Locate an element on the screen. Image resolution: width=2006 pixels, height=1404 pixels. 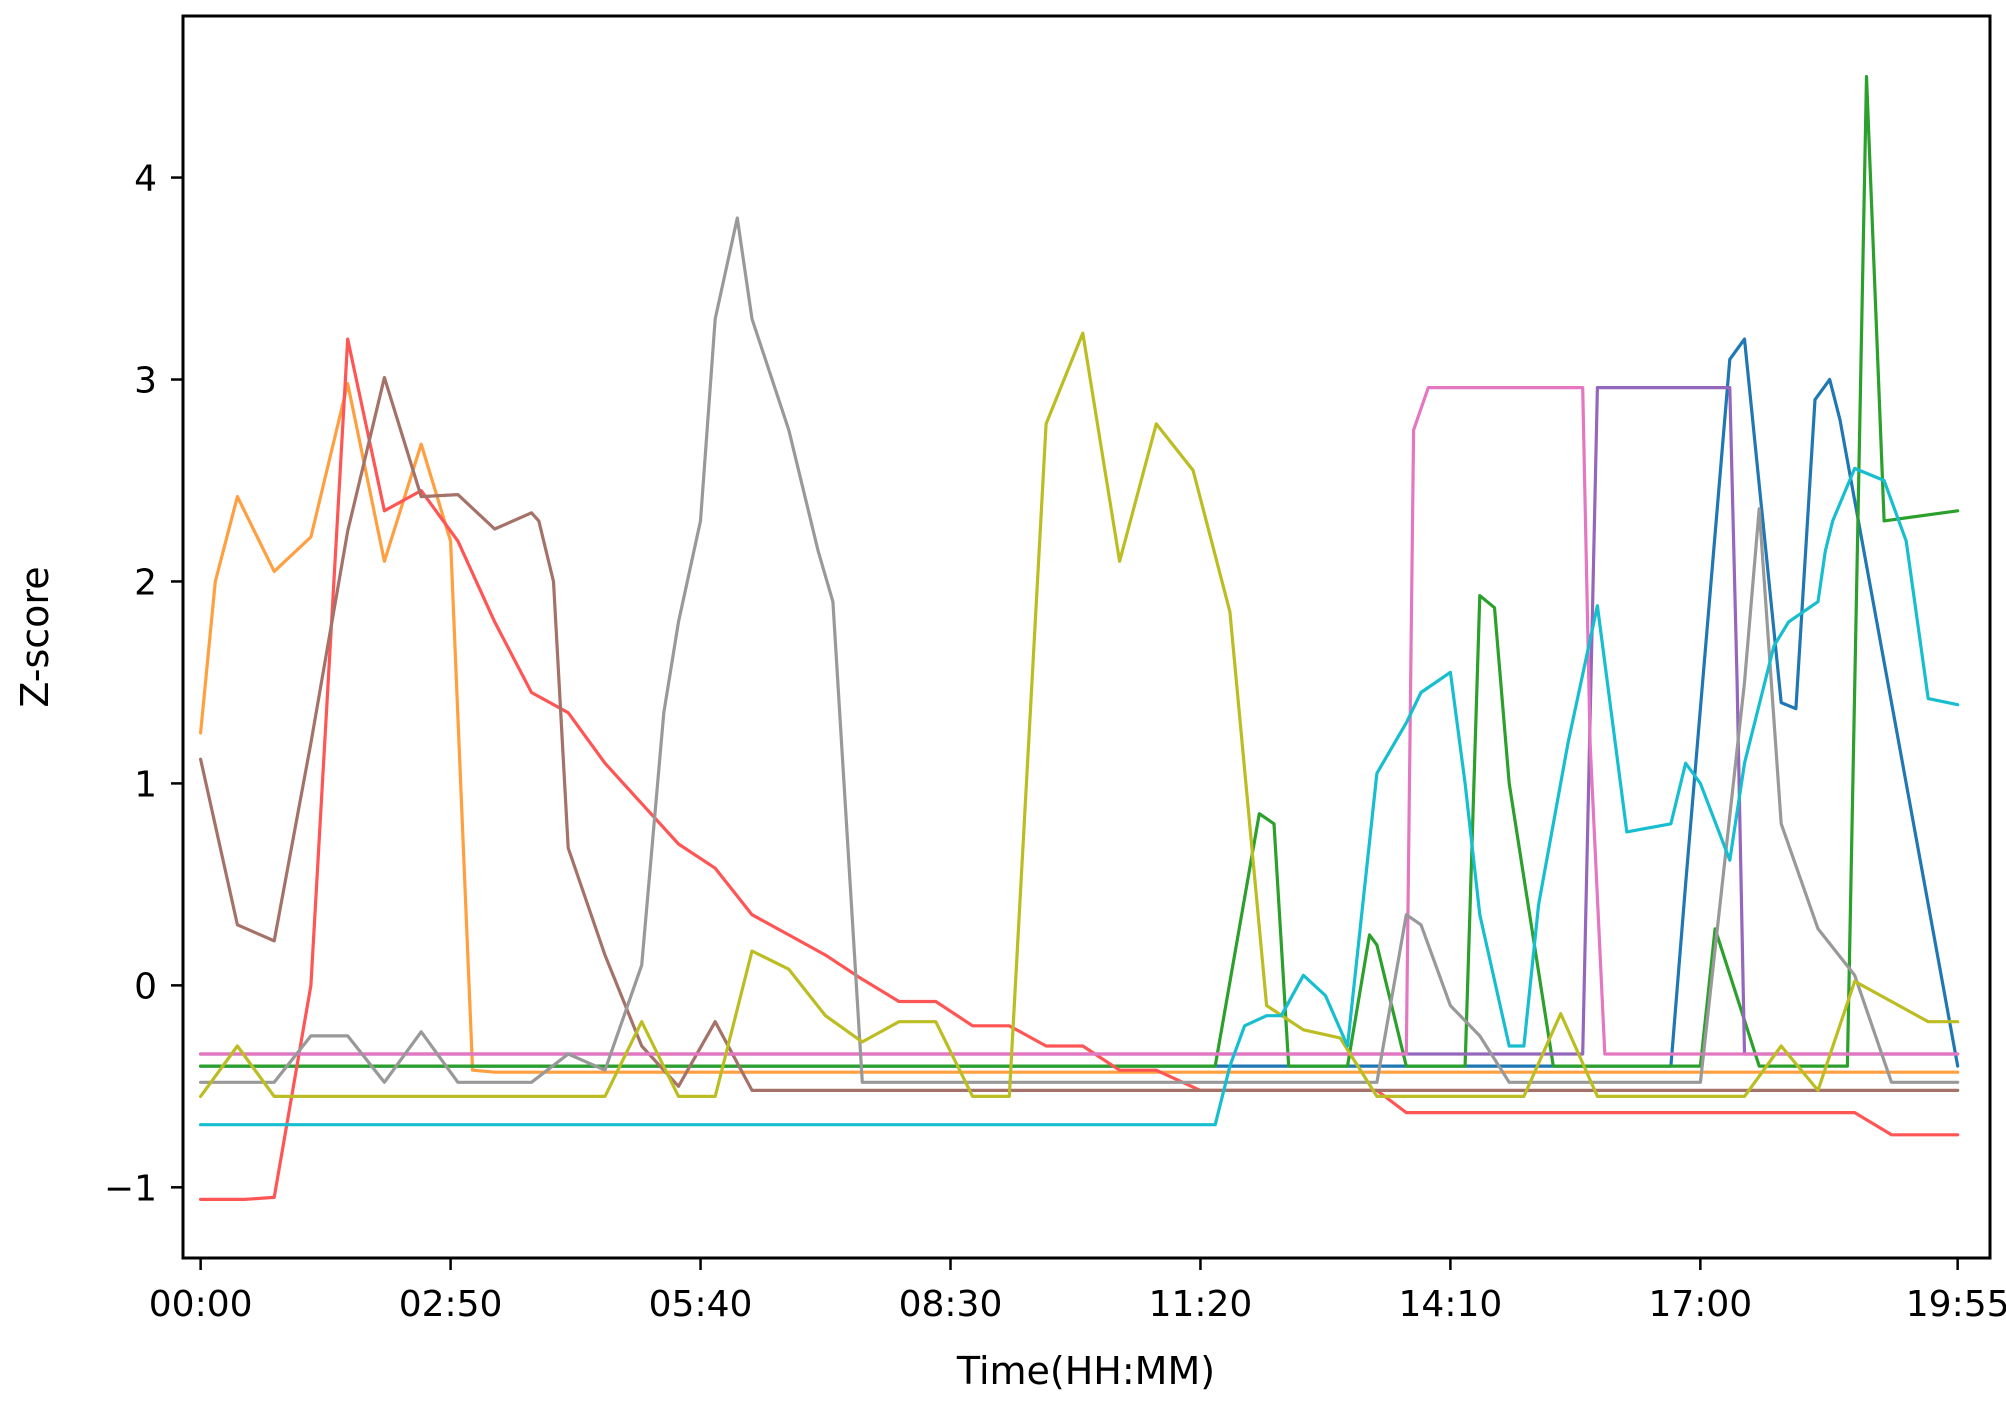
x-tick-label-1: 00:00 is located at coordinates (201, 1304).